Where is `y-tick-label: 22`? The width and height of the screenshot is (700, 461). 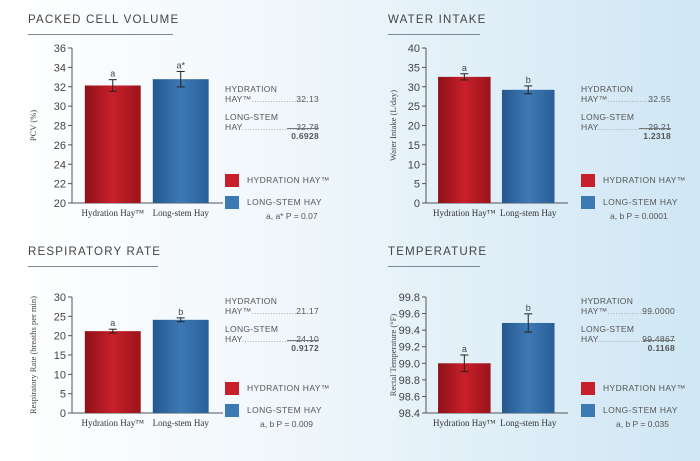 y-tick-label: 22 is located at coordinates (60, 185).